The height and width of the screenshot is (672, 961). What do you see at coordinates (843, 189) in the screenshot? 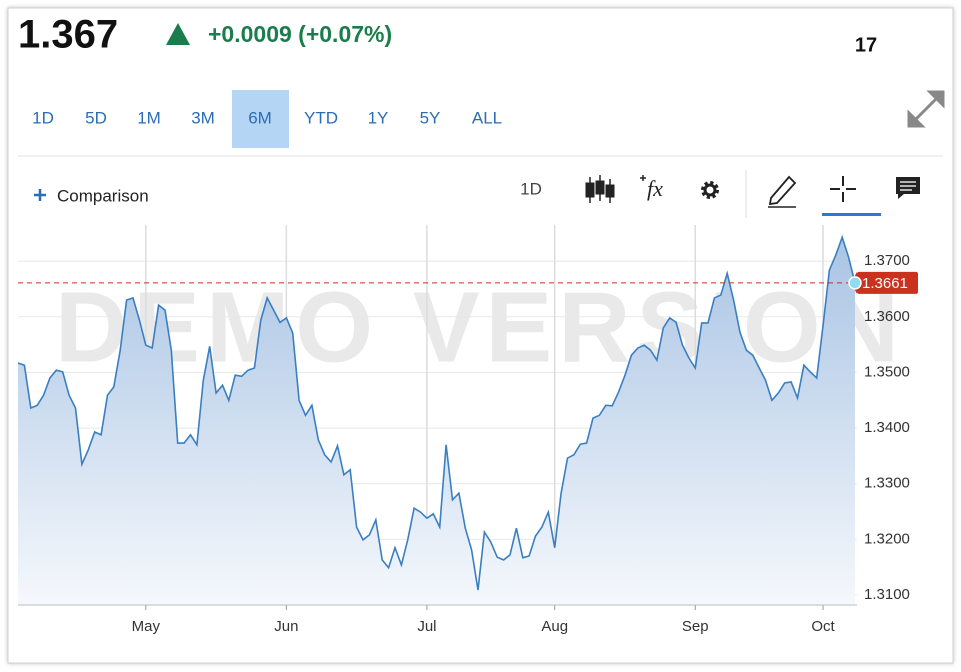
I see `crosshair-button` at bounding box center [843, 189].